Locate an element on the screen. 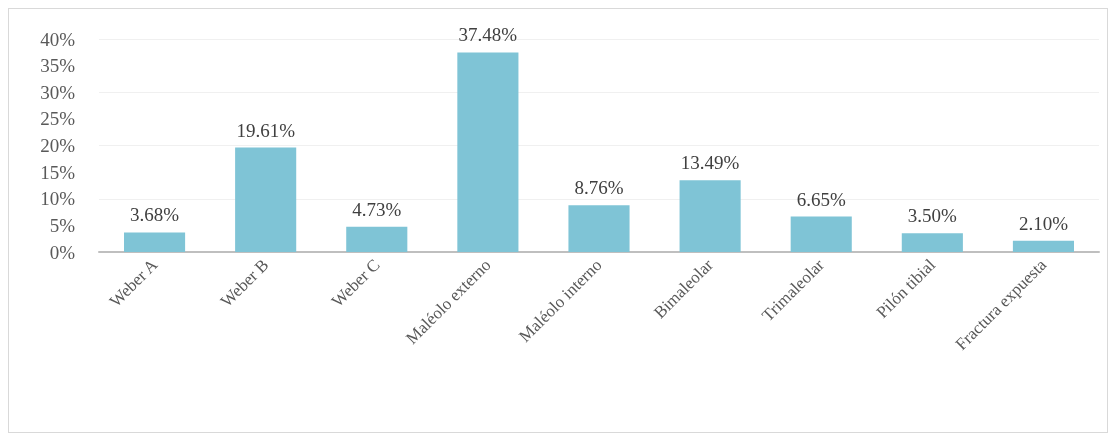  data-label: 6.65% is located at coordinates (821, 199).